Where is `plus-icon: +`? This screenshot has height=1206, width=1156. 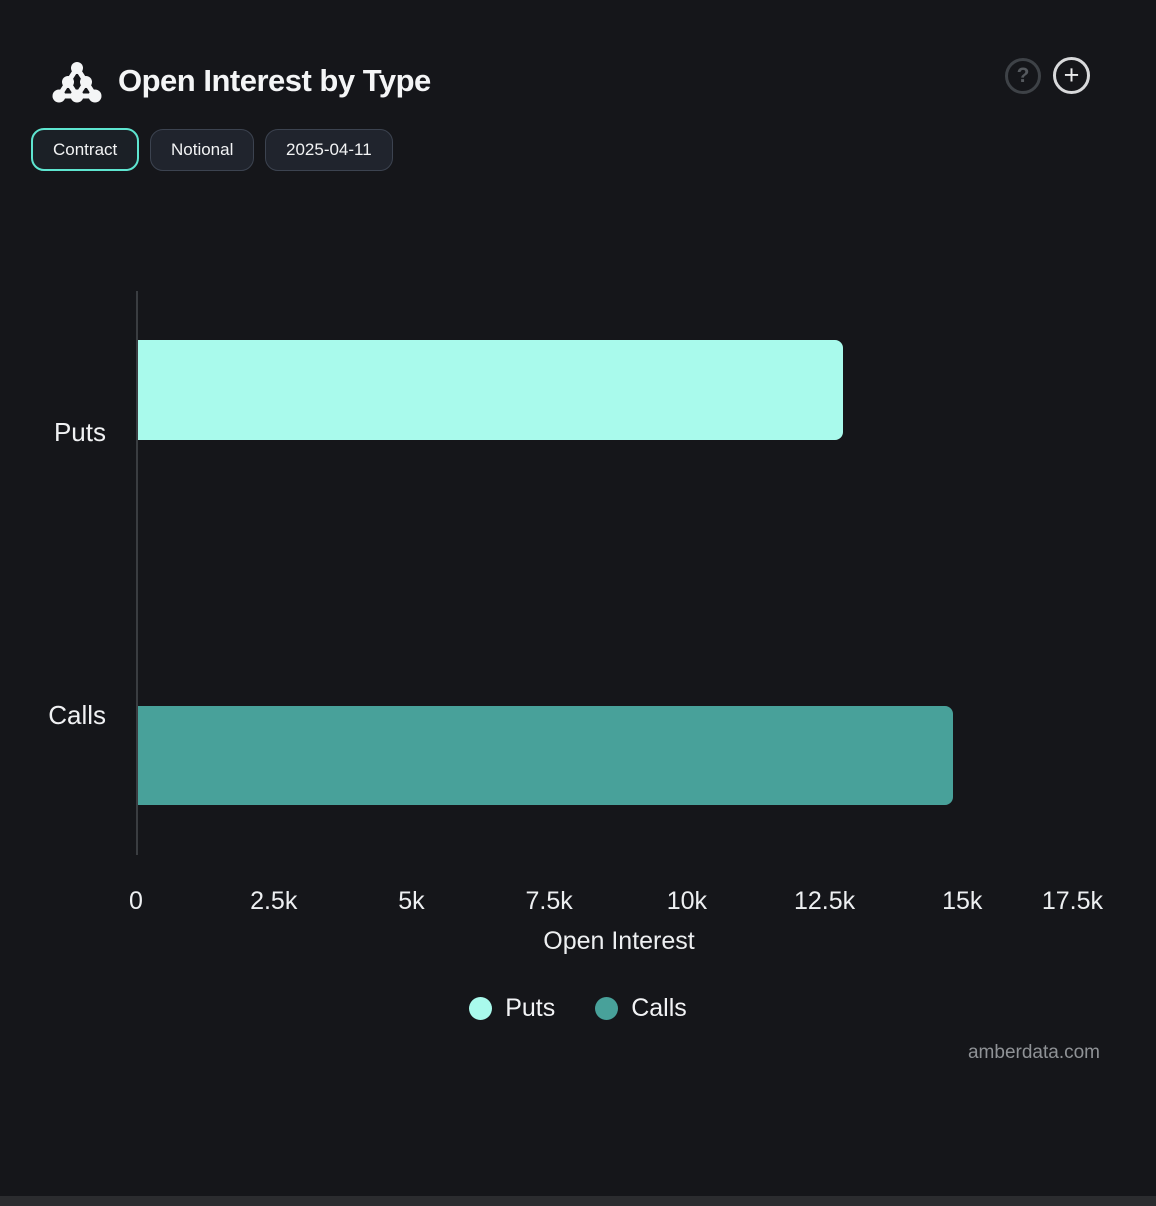 plus-icon: + is located at coordinates (1071, 75).